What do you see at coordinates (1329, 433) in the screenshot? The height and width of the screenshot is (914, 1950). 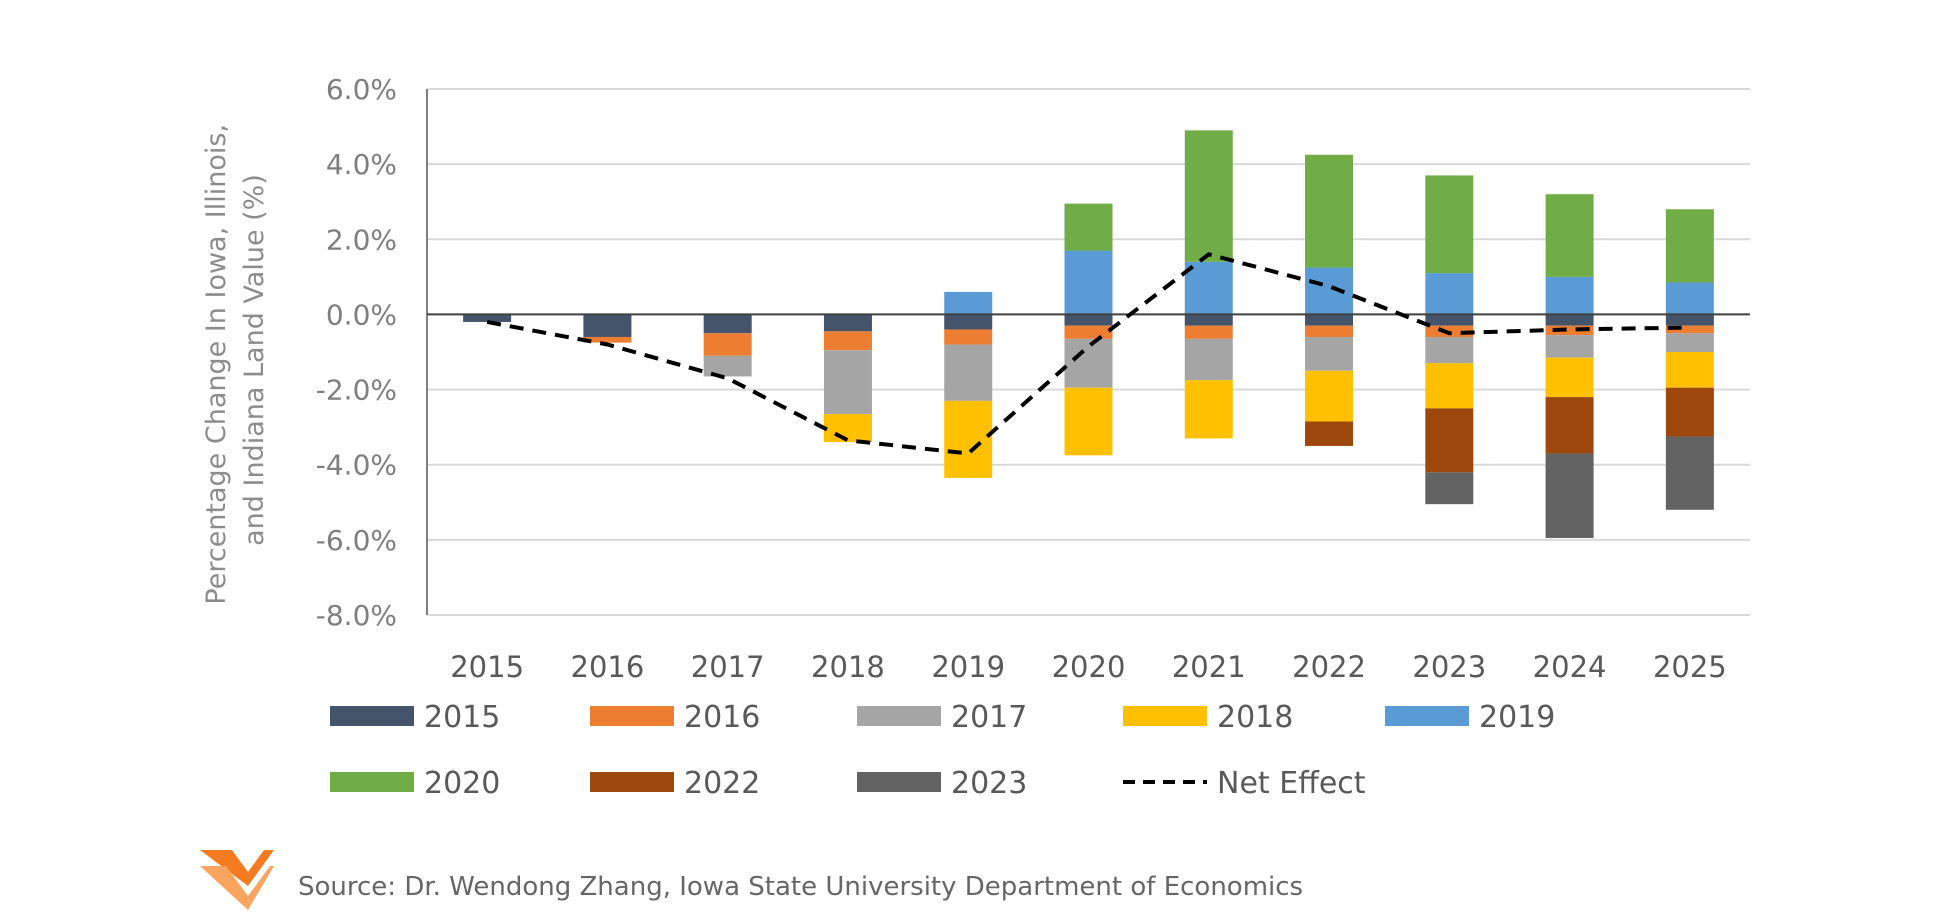 I see `bar-segment-2022-2022` at bounding box center [1329, 433].